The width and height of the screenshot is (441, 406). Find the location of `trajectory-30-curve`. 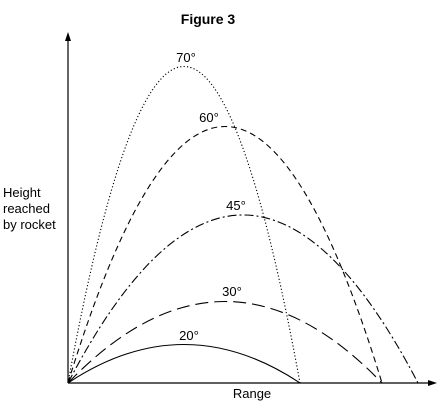

trajectory-30-curve is located at coordinates (225, 342).